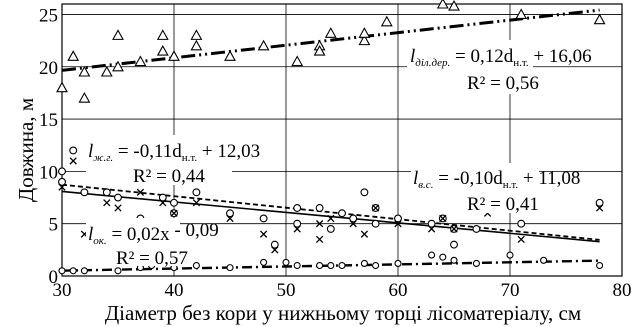 The image size is (633, 327). What do you see at coordinates (48, 120) in the screenshot?
I see `y-tick-label: 15` at bounding box center [48, 120].